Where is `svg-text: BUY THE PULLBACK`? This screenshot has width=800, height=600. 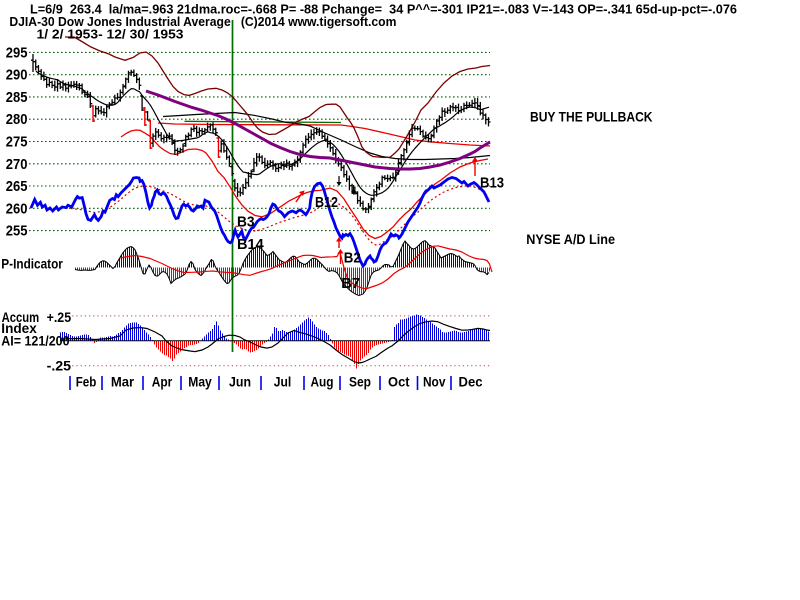 svg-text: BUY THE PULLBACK is located at coordinates (591, 116).